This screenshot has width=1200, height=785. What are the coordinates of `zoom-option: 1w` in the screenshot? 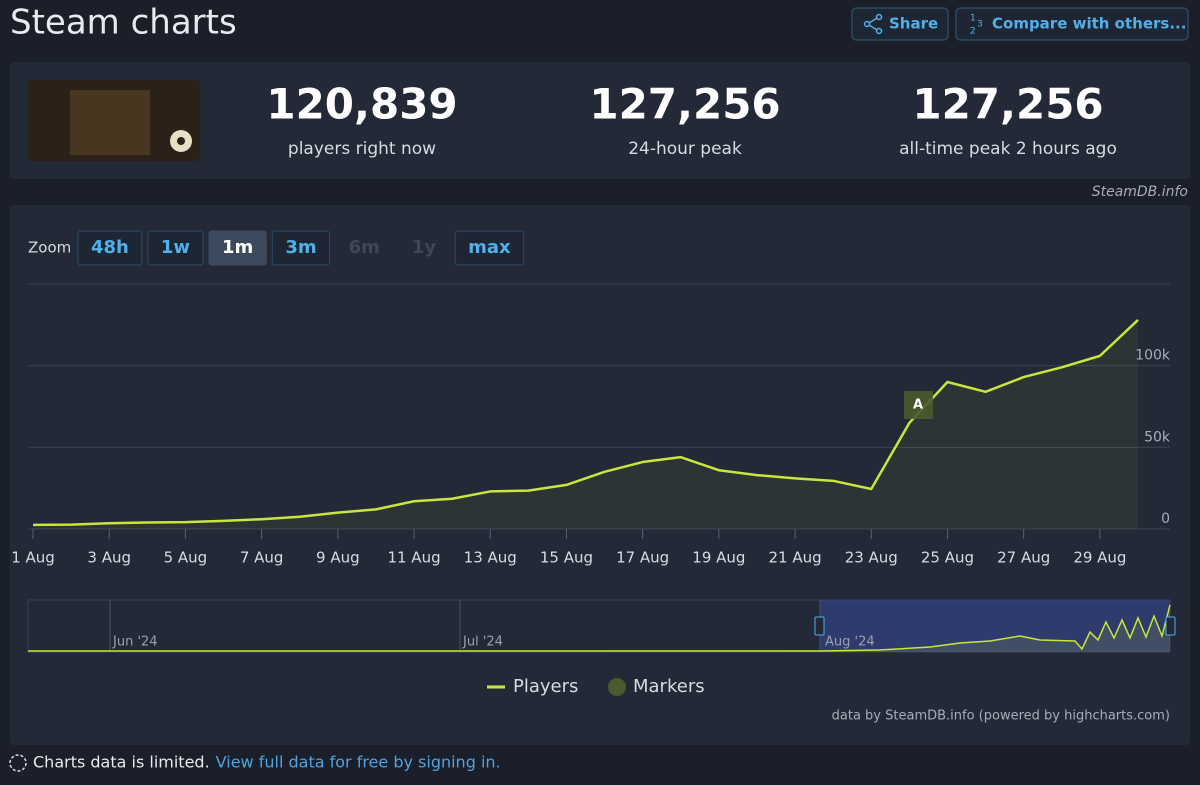 It's located at (175, 247).